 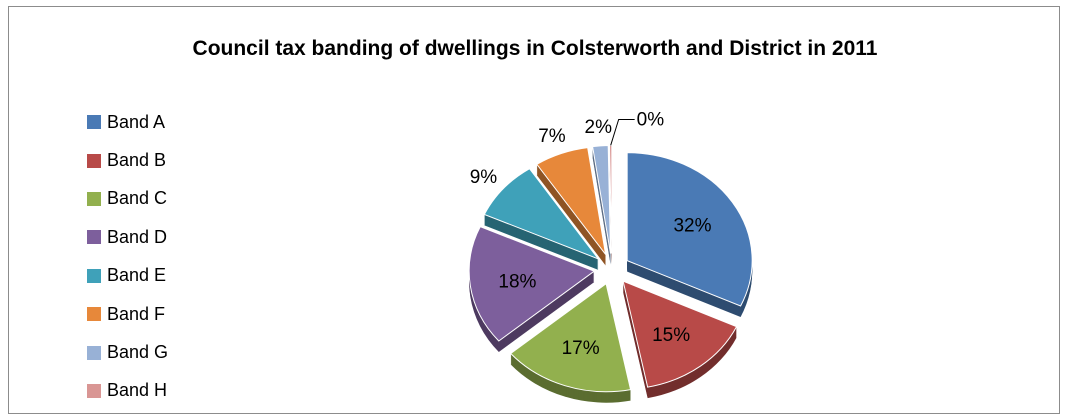 I want to click on pie-slice-band-b, so click(x=680, y=334).